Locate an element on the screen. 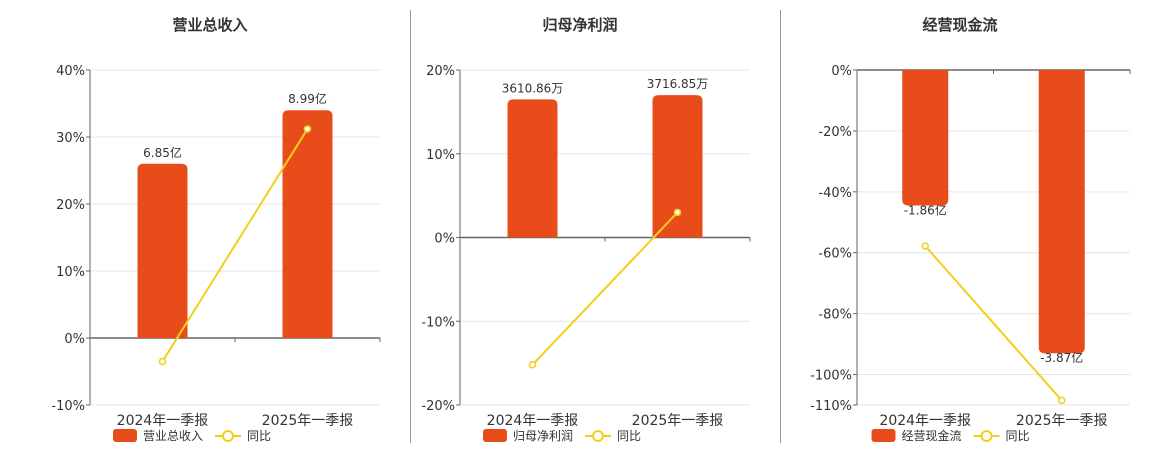 The image size is (1160, 450). legend-bar-label: 营业总收入 is located at coordinates (173, 436).